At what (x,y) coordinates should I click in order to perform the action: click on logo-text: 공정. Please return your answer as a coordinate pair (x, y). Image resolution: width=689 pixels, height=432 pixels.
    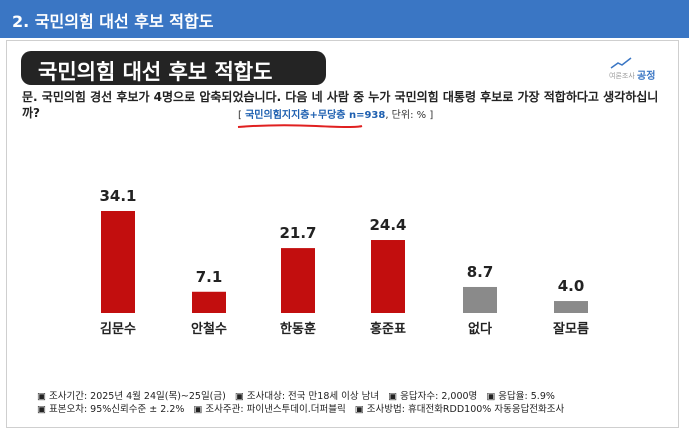
    Looking at the image, I should click on (646, 76).